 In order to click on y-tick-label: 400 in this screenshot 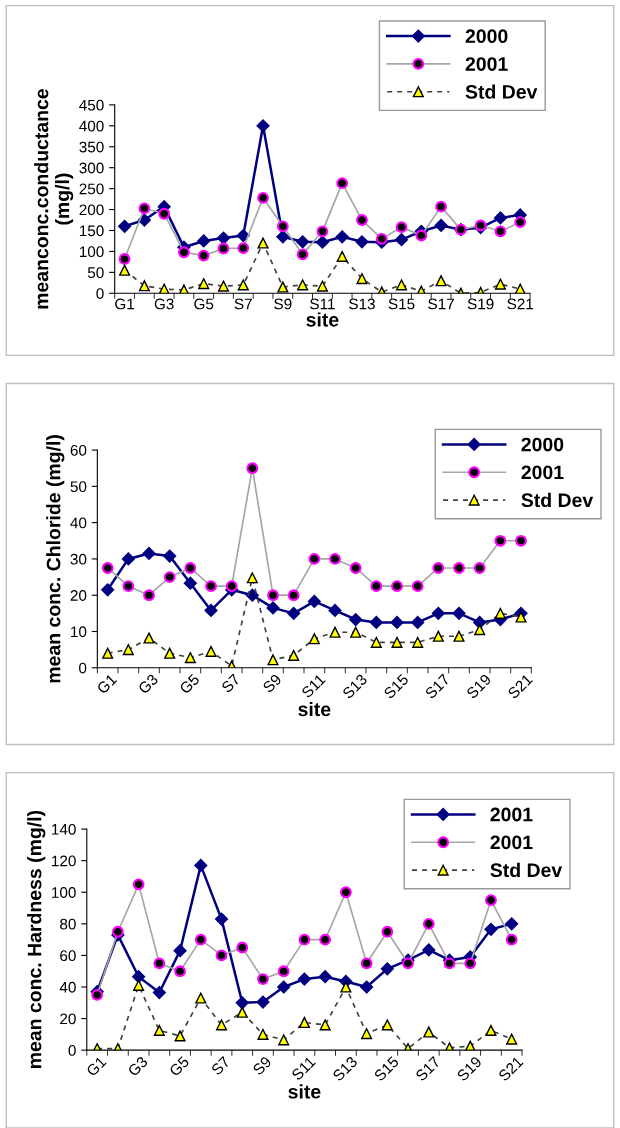, I will do `click(91, 126)`.